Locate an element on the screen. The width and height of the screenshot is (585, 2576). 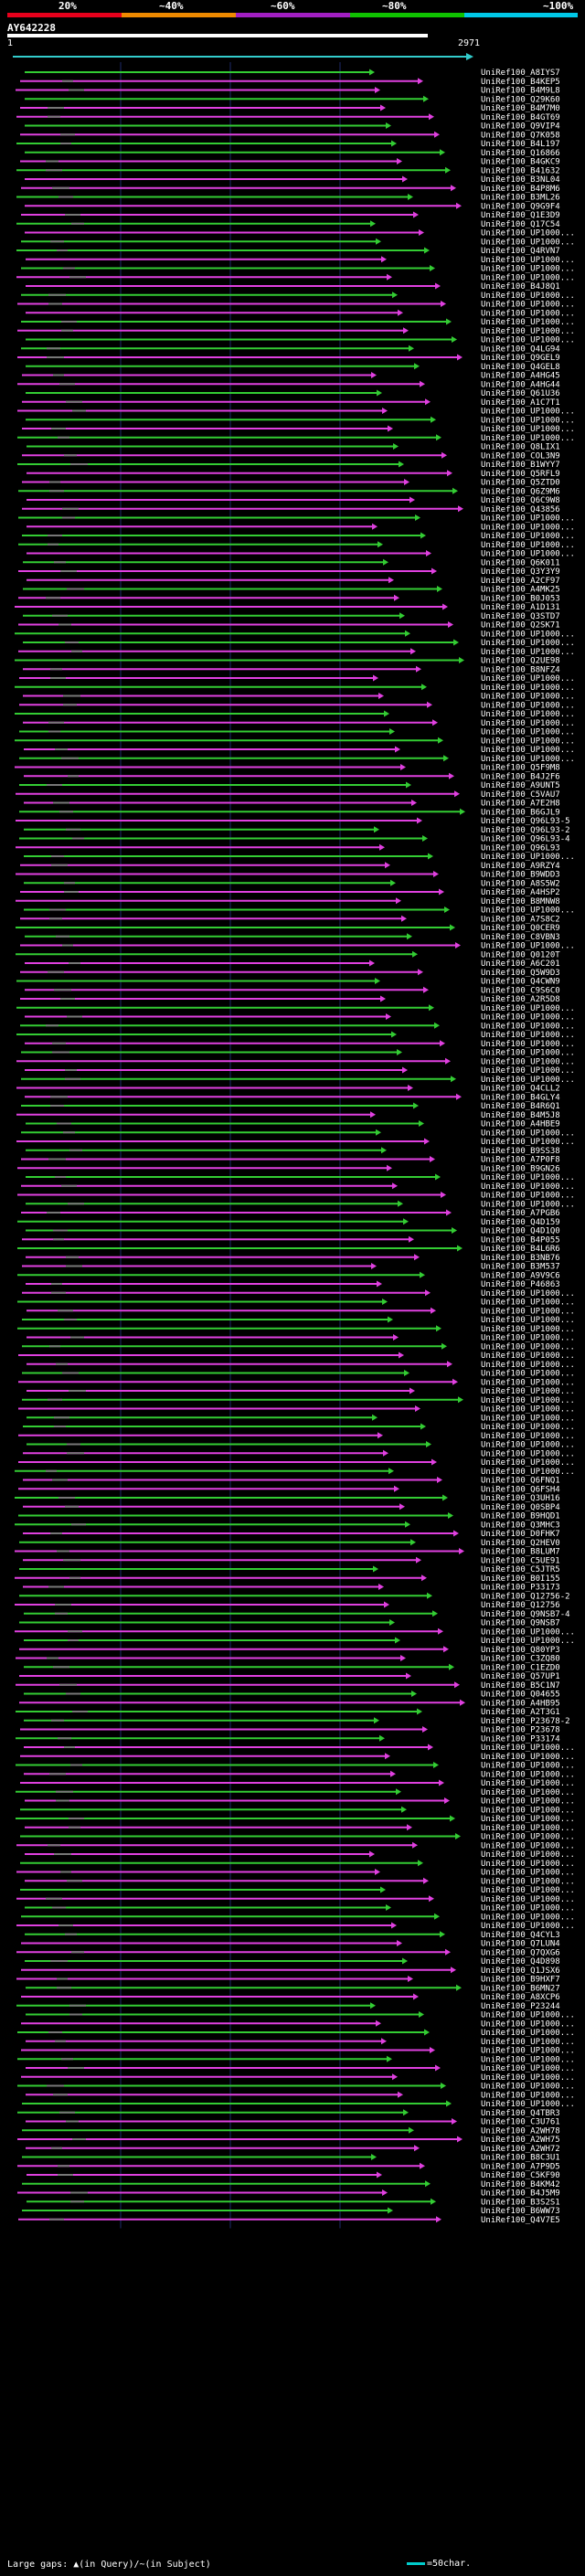
hit-label: UniRef100_B4KEP5 is located at coordinates (520, 82).